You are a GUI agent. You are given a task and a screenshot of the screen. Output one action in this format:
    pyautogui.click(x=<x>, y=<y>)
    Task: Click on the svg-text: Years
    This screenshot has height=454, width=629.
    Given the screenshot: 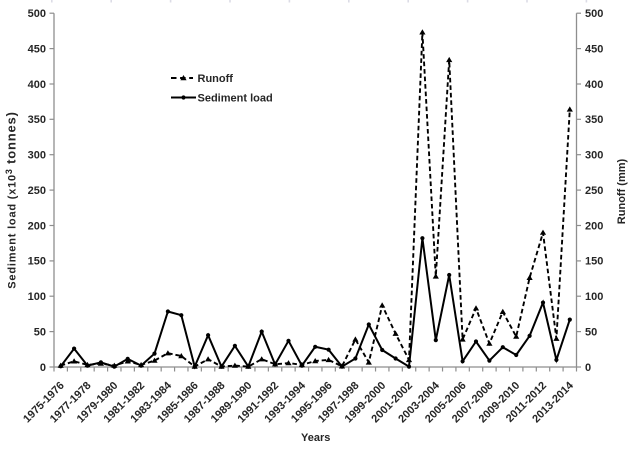 What is the action you would take?
    pyautogui.click(x=315, y=438)
    